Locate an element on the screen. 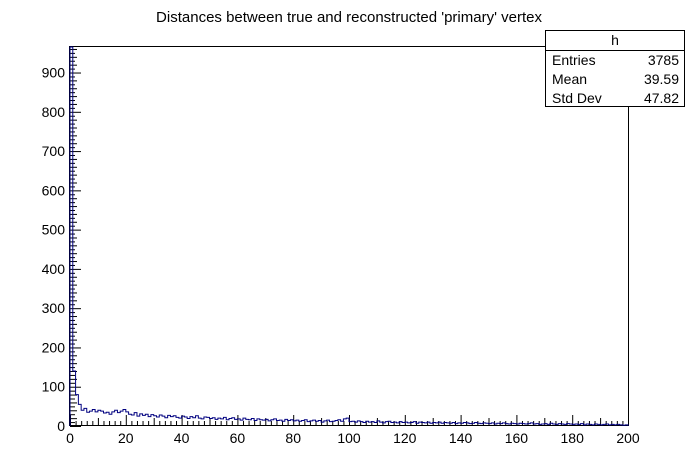  stats-mean-row: Mean 39.59 is located at coordinates (615, 79).